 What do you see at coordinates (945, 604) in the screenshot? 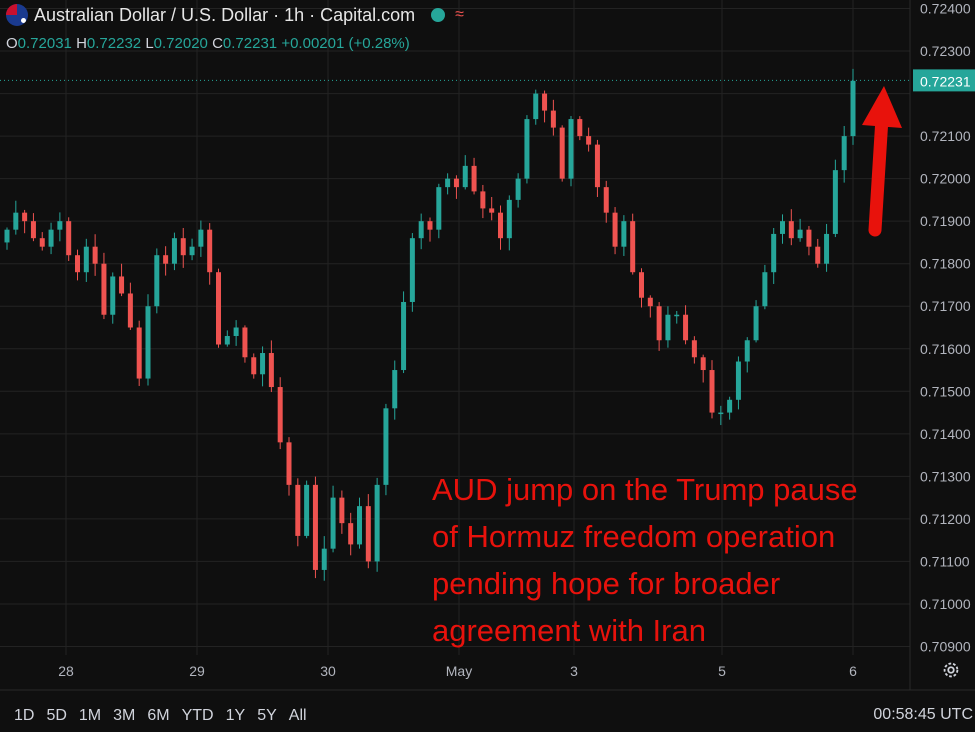
I see `y-tick-label: 0.71000` at bounding box center [945, 604].